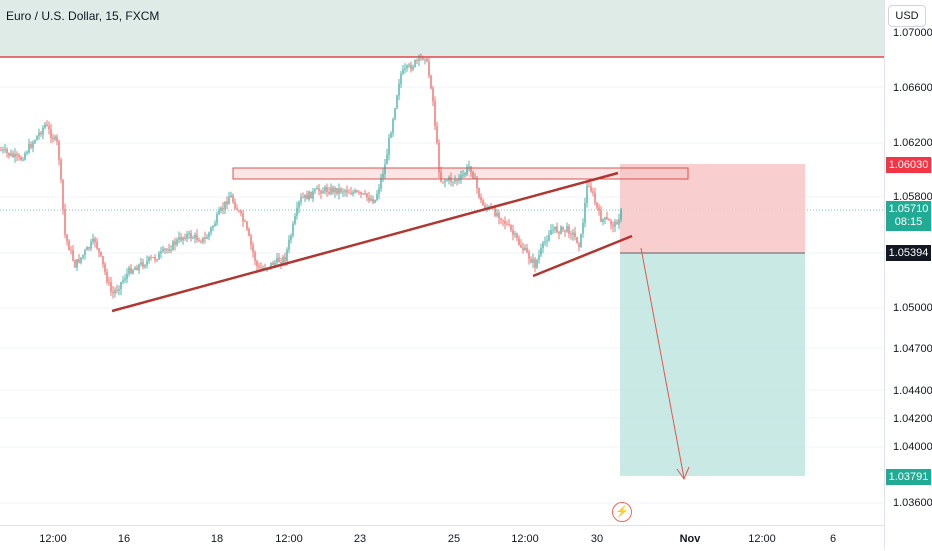 The width and height of the screenshot is (932, 551). Describe the element at coordinates (907, 16) in the screenshot. I see `currency-button: USD` at that location.